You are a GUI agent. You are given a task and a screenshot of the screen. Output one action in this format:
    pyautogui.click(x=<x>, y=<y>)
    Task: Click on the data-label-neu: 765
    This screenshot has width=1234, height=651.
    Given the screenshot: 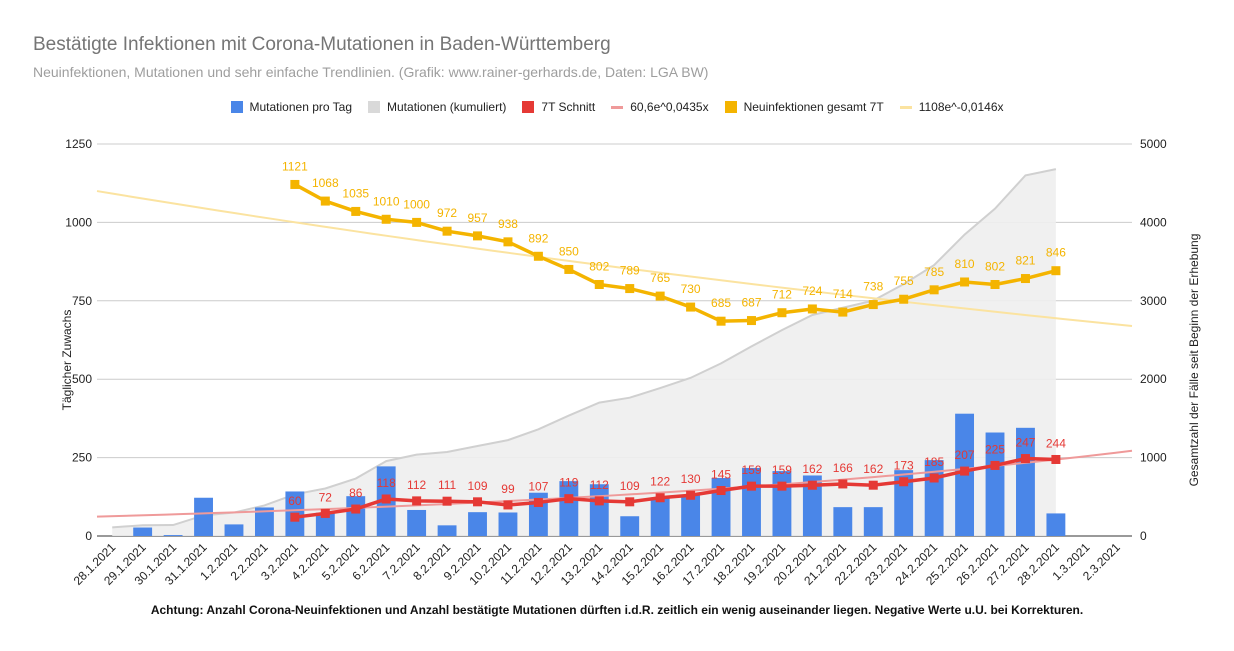 What is the action you would take?
    pyautogui.click(x=660, y=278)
    